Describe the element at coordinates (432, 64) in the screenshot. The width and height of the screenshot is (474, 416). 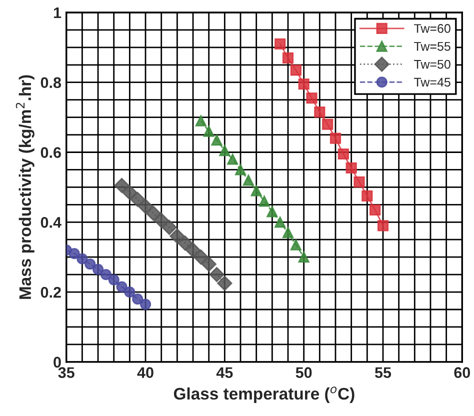
I see `legend-label: Tw=50` at that location.